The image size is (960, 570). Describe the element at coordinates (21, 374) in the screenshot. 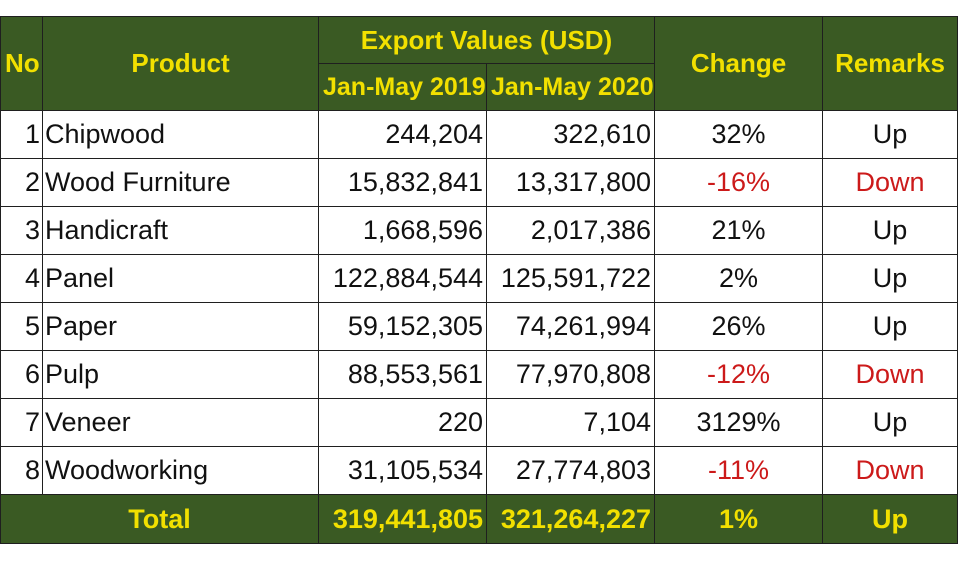

I see `row-number: 6` at that location.